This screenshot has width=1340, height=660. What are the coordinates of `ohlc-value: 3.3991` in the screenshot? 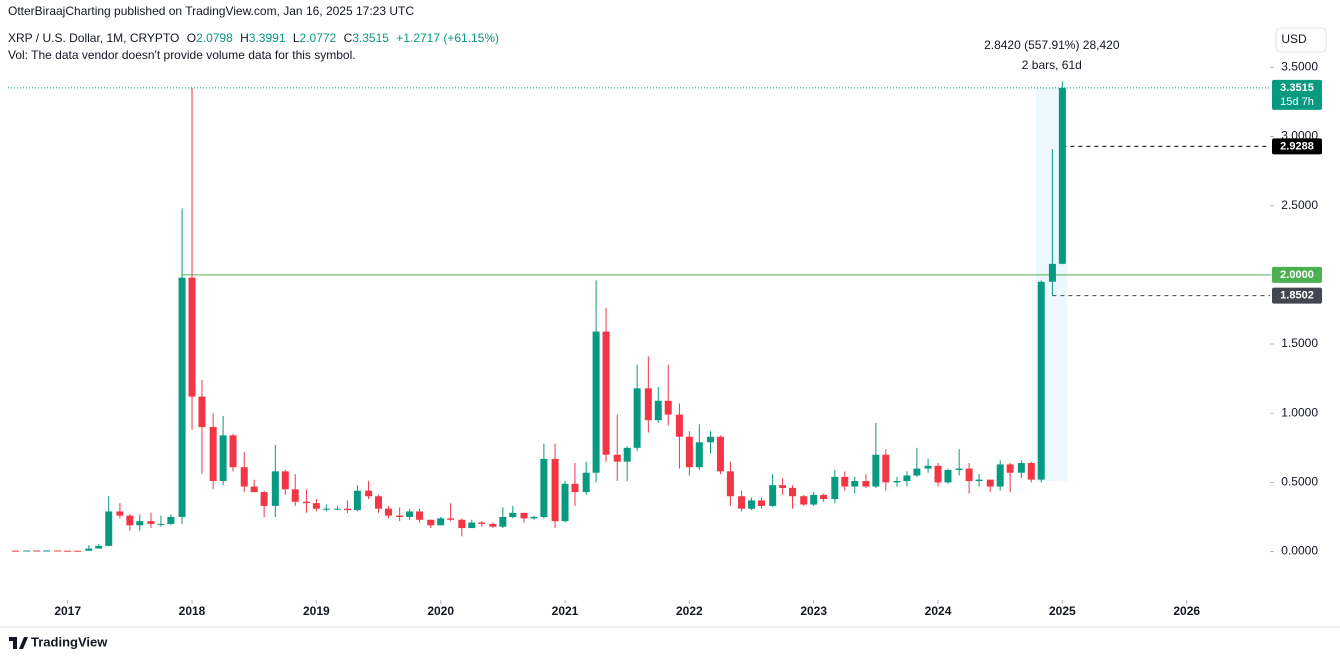 It's located at (267, 38).